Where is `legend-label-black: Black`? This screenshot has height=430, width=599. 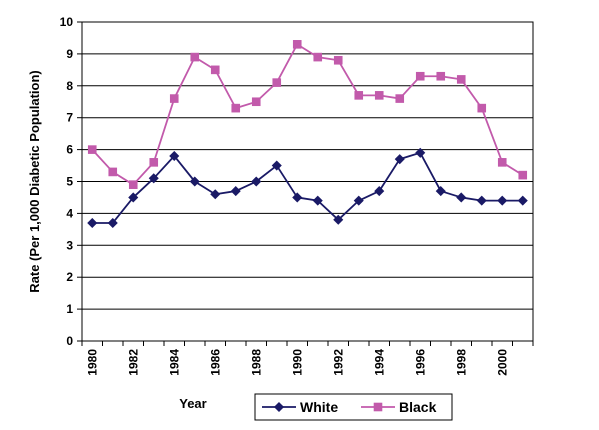
legend-label-black: Black is located at coordinates (418, 407).